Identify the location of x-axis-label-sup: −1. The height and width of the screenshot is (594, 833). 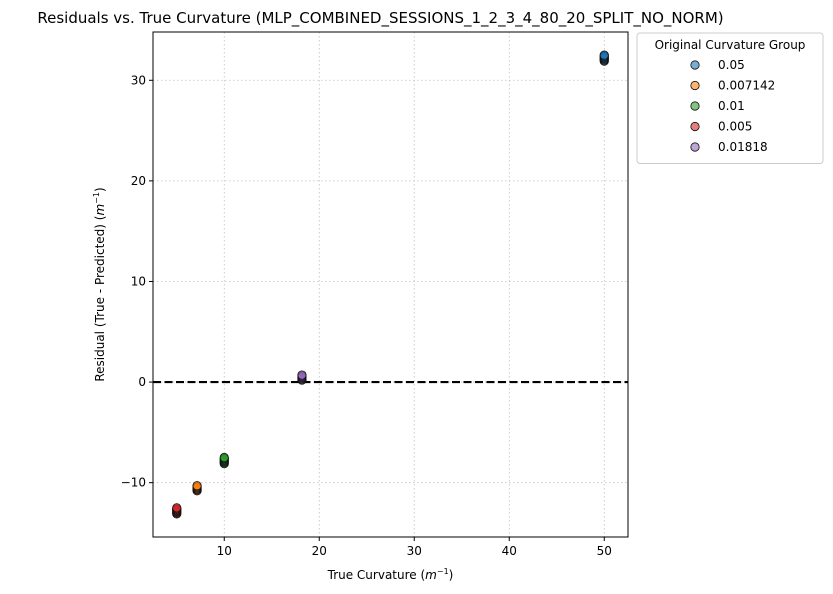
(443, 571).